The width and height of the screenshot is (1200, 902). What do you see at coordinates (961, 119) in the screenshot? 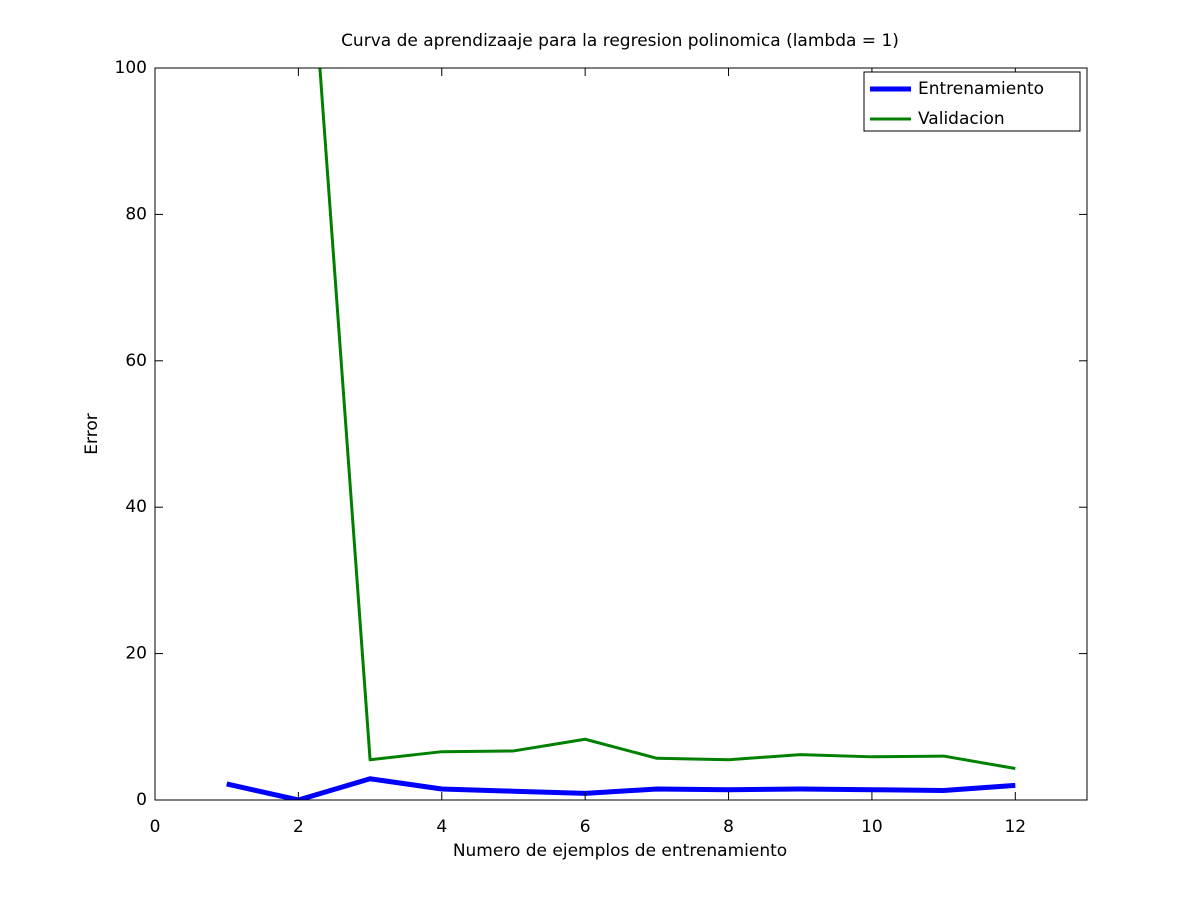
I see `legend-label: Validacion` at bounding box center [961, 119].